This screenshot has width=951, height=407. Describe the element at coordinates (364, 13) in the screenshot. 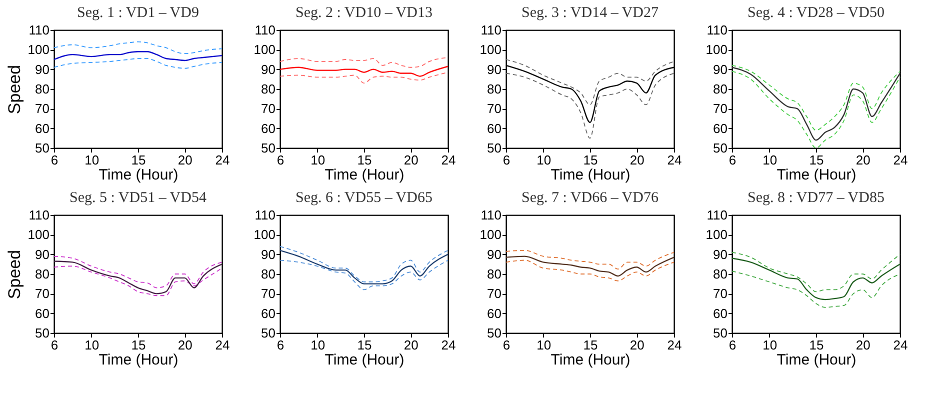

I see `chart-title: Seg. 2 : VD10 – VD13` at that location.